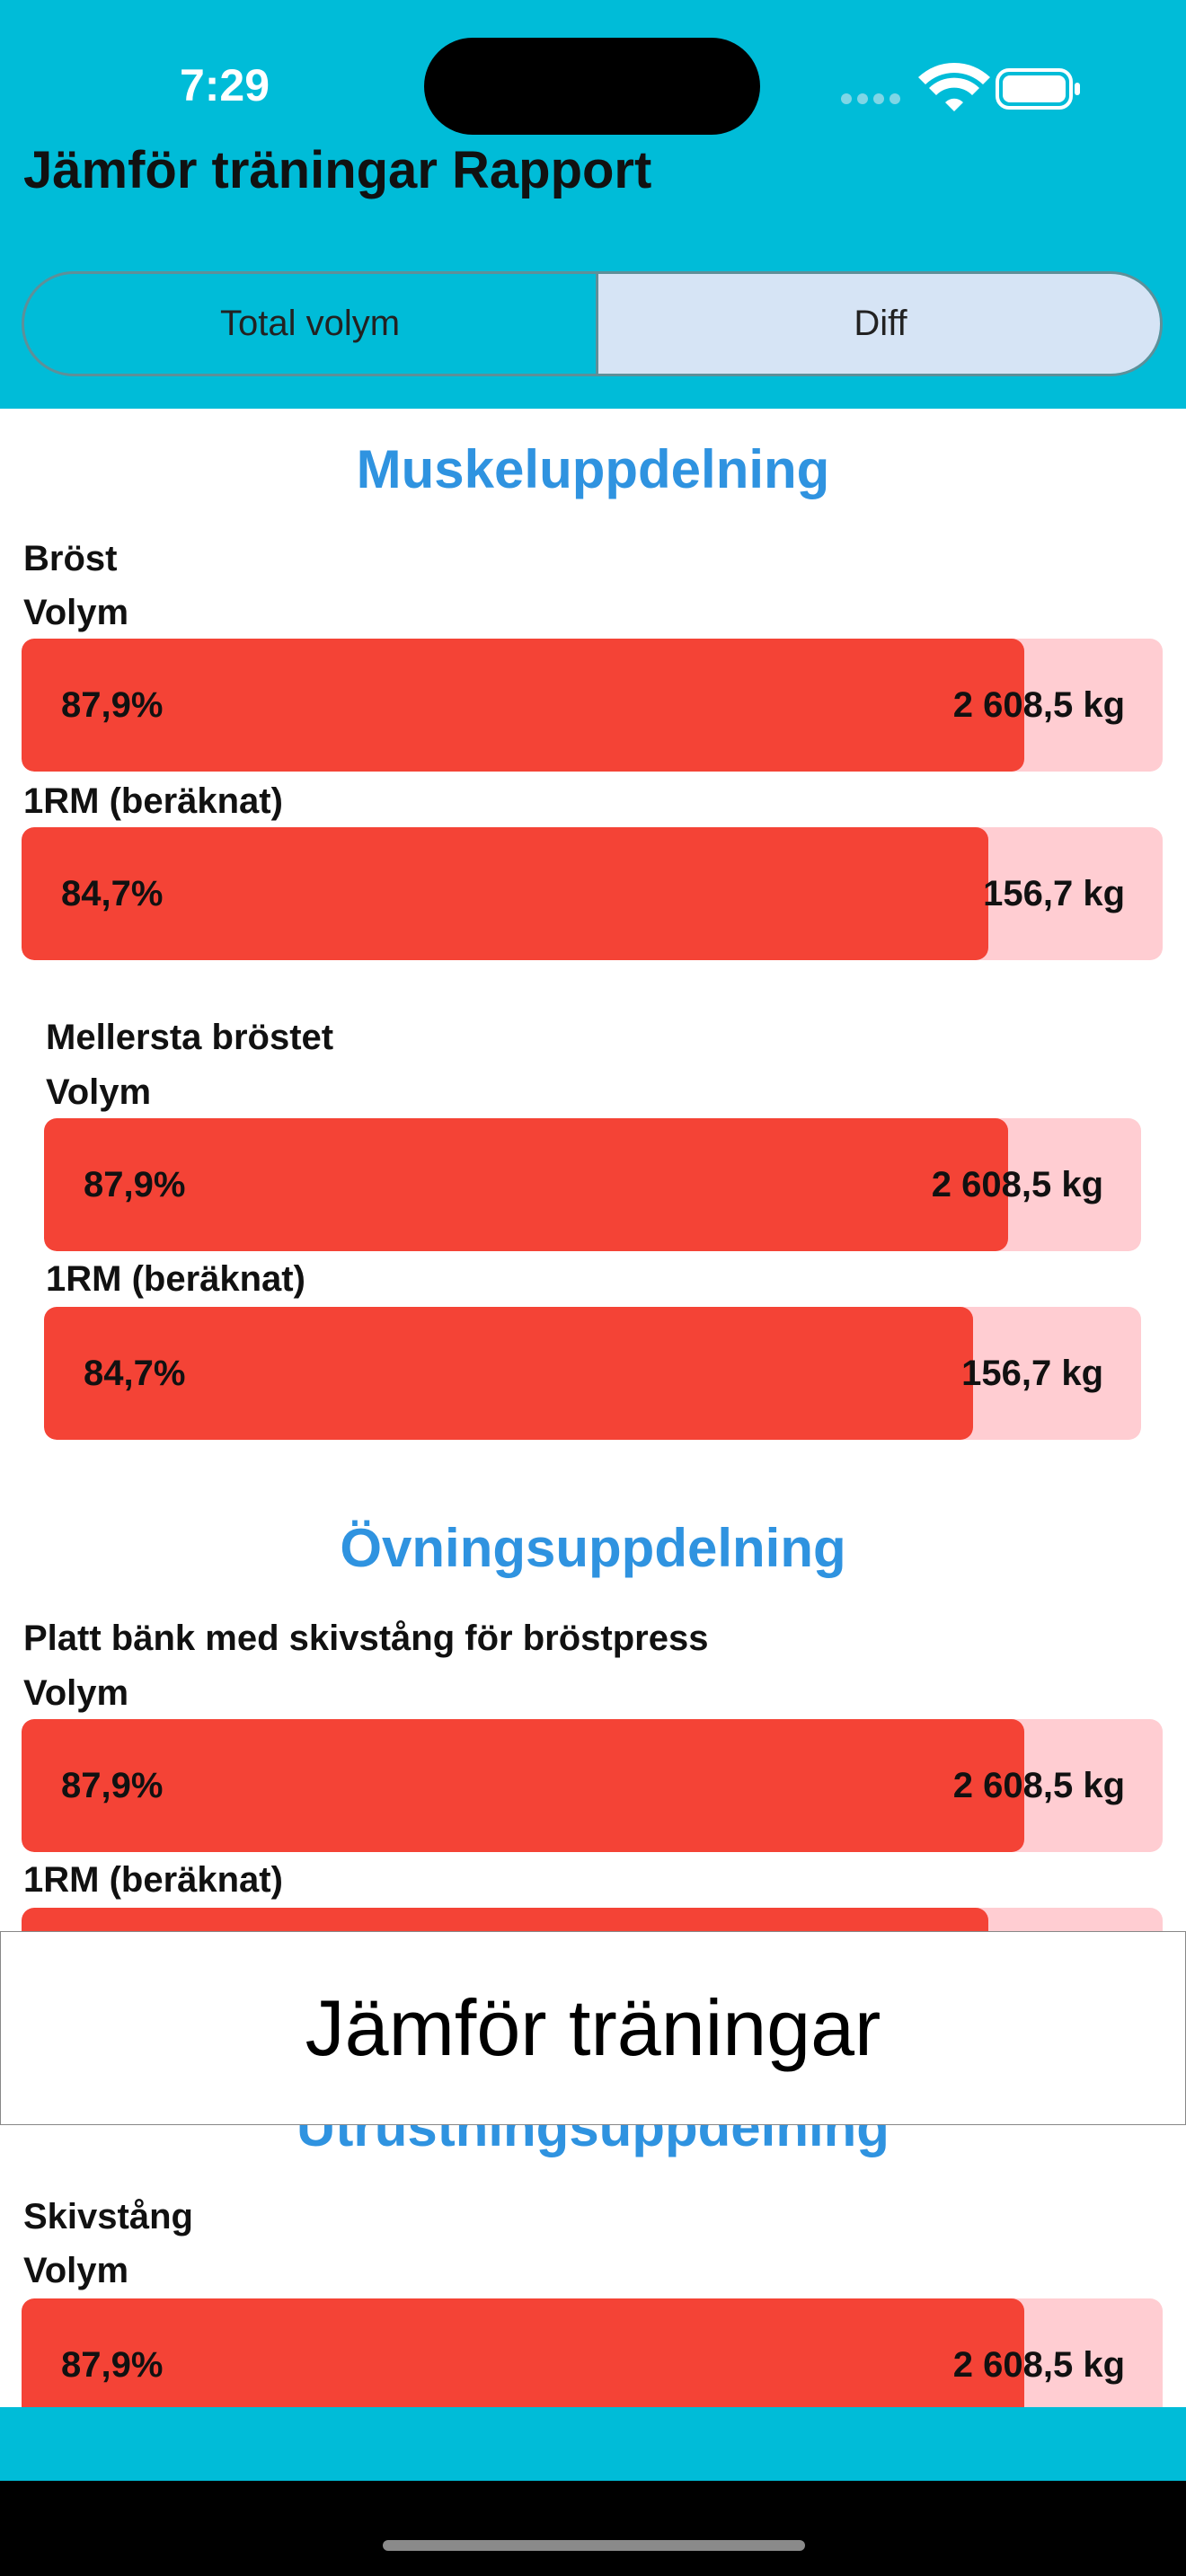  Describe the element at coordinates (593, 2528) in the screenshot. I see `home-area` at that location.